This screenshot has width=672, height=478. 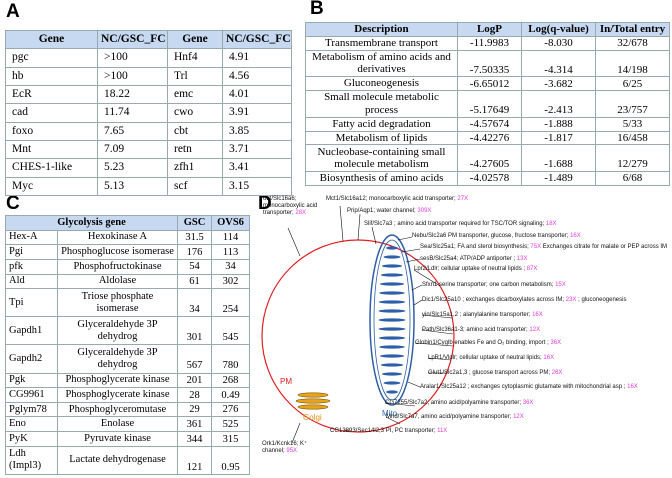 What do you see at coordinates (31, 303) in the screenshot?
I see `cell: Tpi` at bounding box center [31, 303].